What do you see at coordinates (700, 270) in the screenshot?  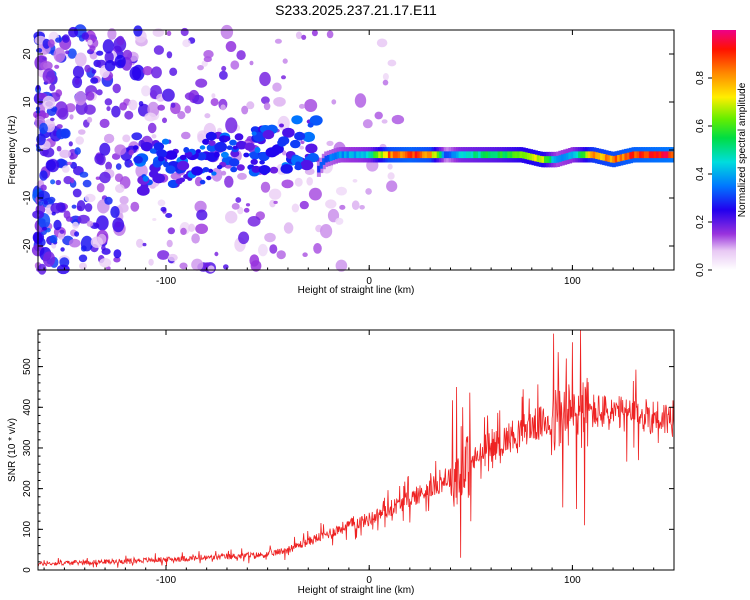 I see `colorbar-tick-label: 0.0` at bounding box center [700, 270].